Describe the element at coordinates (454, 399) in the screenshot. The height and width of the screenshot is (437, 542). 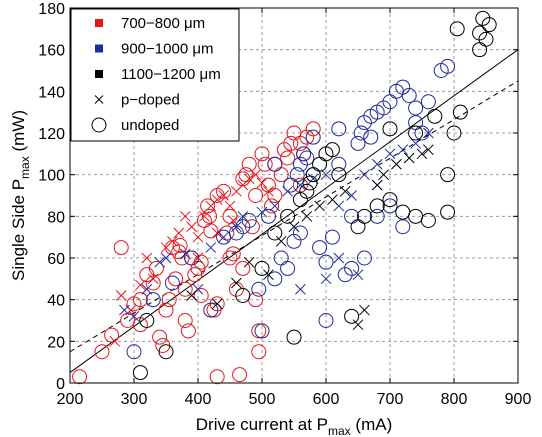
I see `x-tick-label: 800` at that location.